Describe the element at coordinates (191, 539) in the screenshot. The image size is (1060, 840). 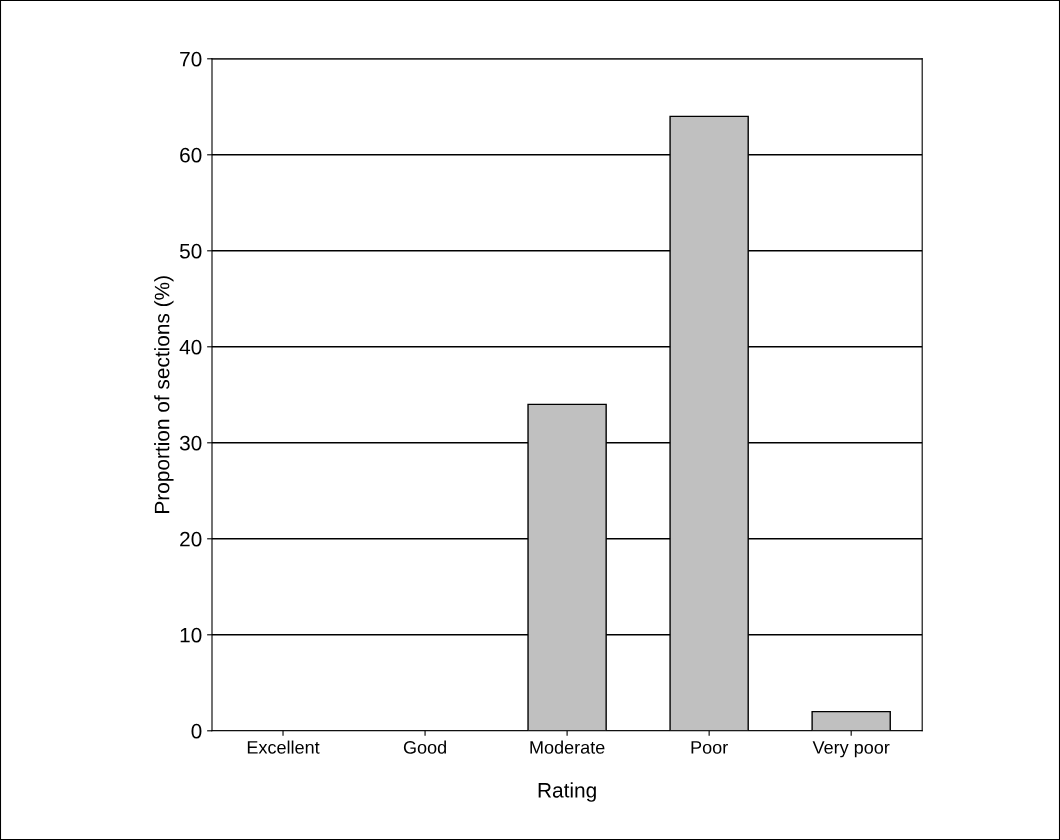
I see `y-tick-label: 20` at that location.